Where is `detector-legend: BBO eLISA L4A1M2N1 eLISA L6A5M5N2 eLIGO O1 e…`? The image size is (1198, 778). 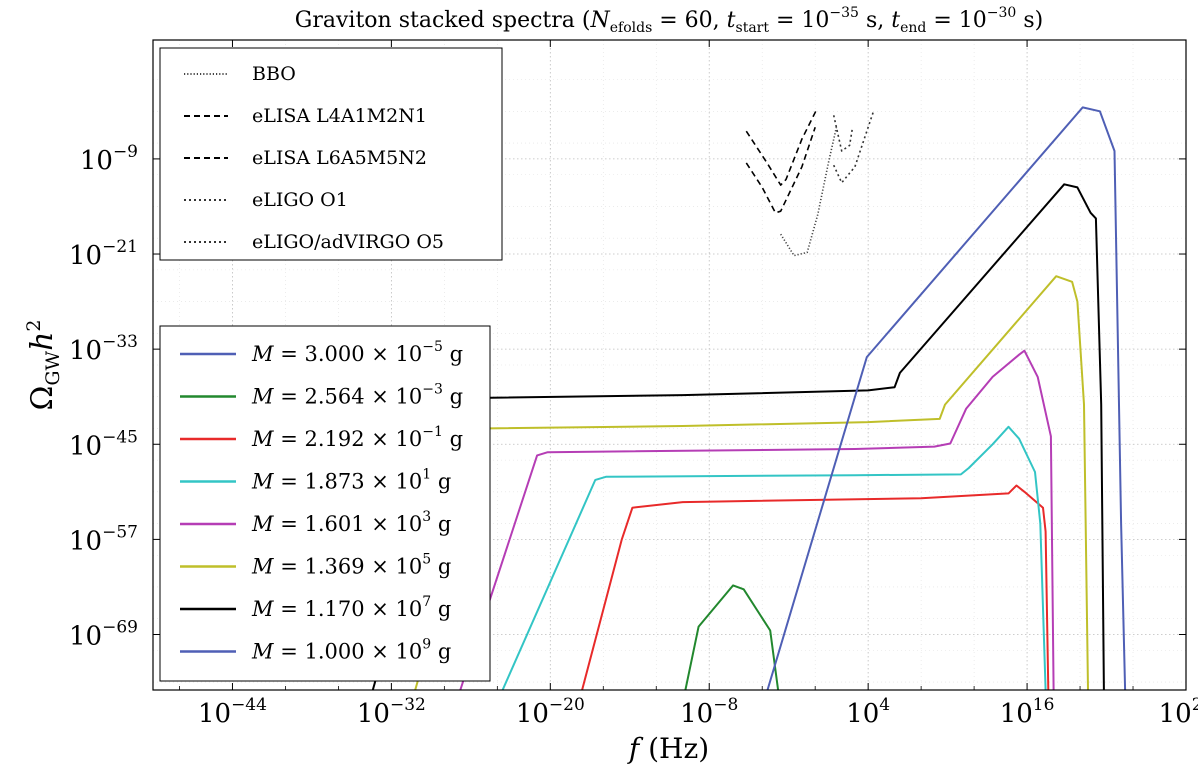
detector-legend: BBO eLISA L4A1M2N1 eLISA L6A5M5N2 eLIGO O1 e… is located at coordinates (331, 154).